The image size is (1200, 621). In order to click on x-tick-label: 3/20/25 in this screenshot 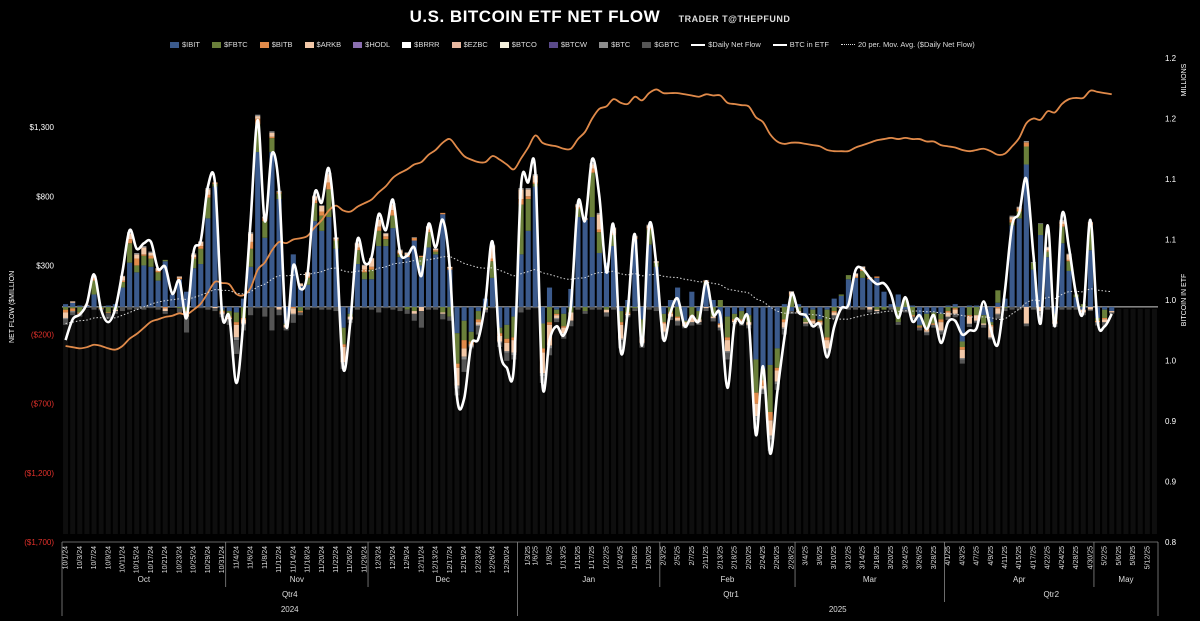, I will do `click(891, 557)`.